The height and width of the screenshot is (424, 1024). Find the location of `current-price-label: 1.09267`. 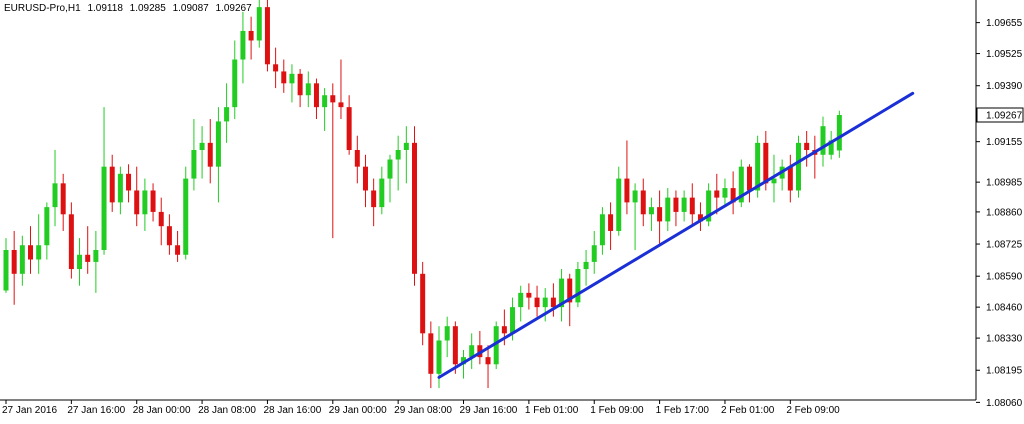

current-price-label: 1.09267 is located at coordinates (1004, 116).